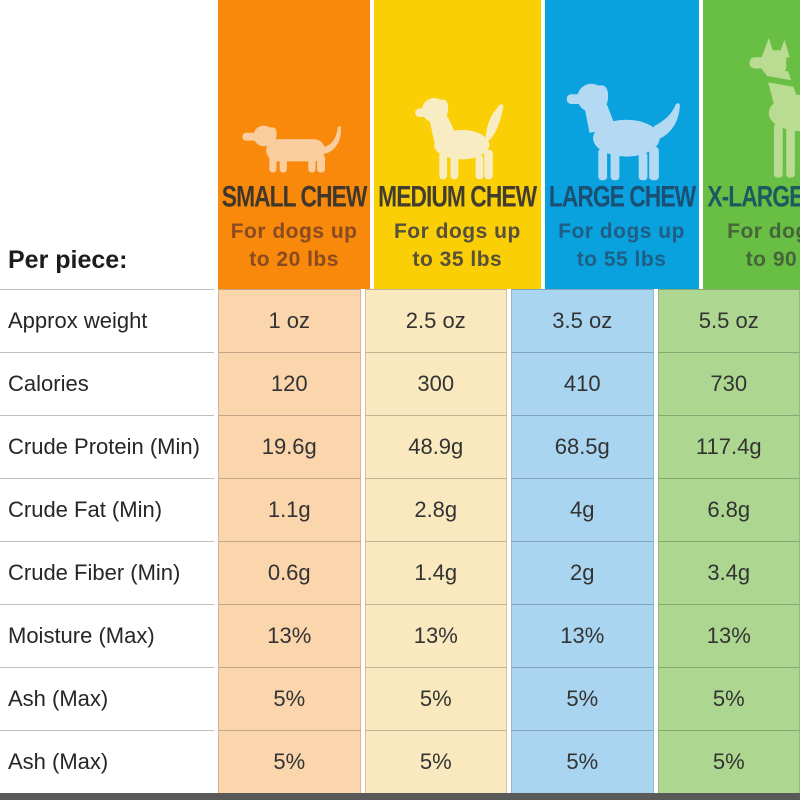 The width and height of the screenshot is (800, 800). Describe the element at coordinates (582, 320) in the screenshot. I see `large-chew-value: 3.5 oz` at that location.